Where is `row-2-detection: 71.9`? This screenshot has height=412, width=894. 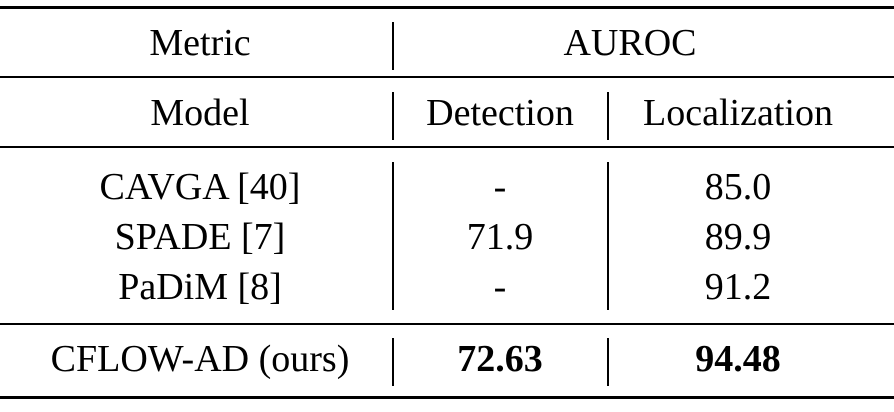 row-2-detection: 71.9 is located at coordinates (500, 237).